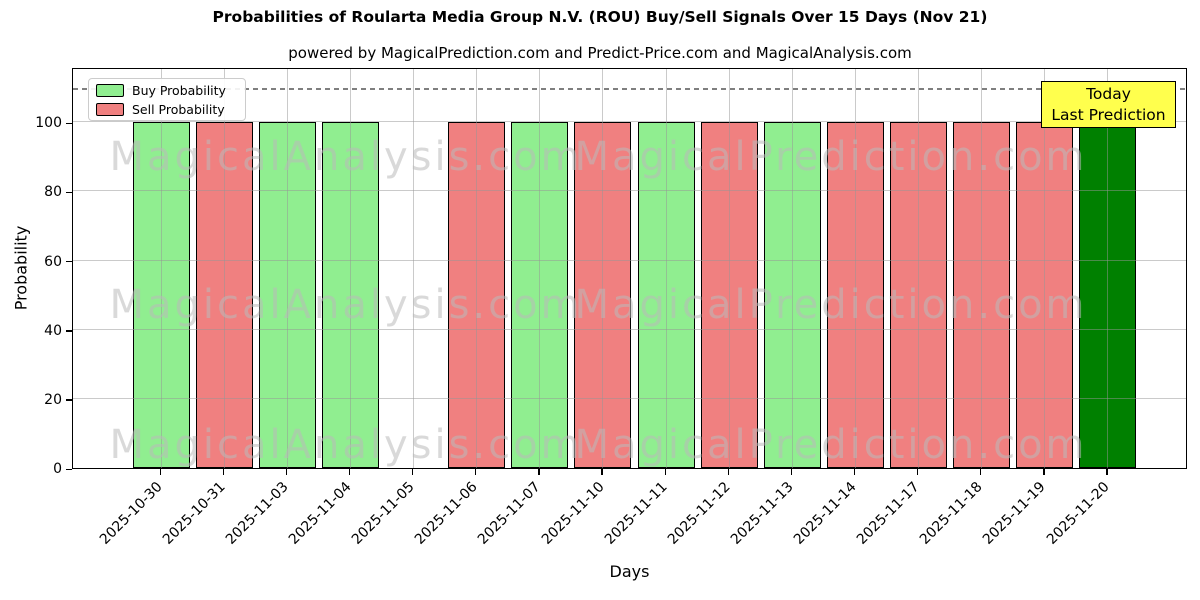 Image resolution: width=1200 pixels, height=600 pixels. Describe the element at coordinates (1108, 115) in the screenshot. I see `annotation-line2: Last Prediction` at that location.